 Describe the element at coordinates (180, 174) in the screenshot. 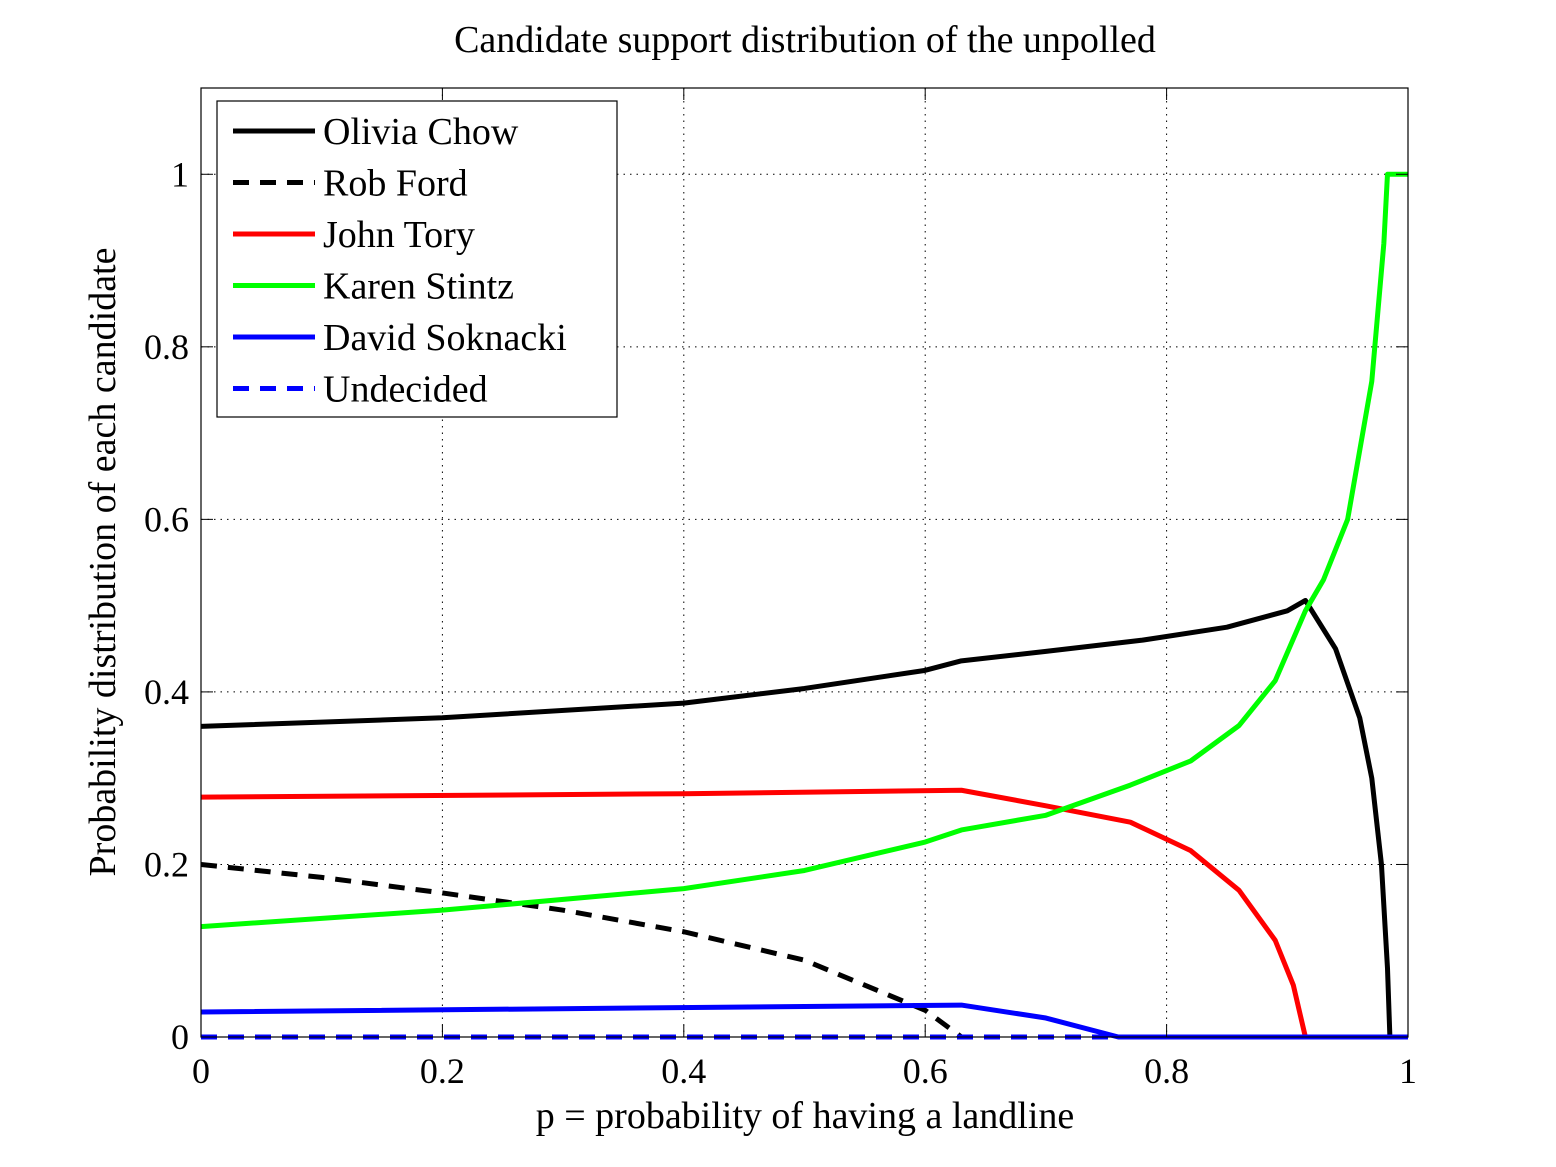

I see `y-tick-label: 1` at that location.